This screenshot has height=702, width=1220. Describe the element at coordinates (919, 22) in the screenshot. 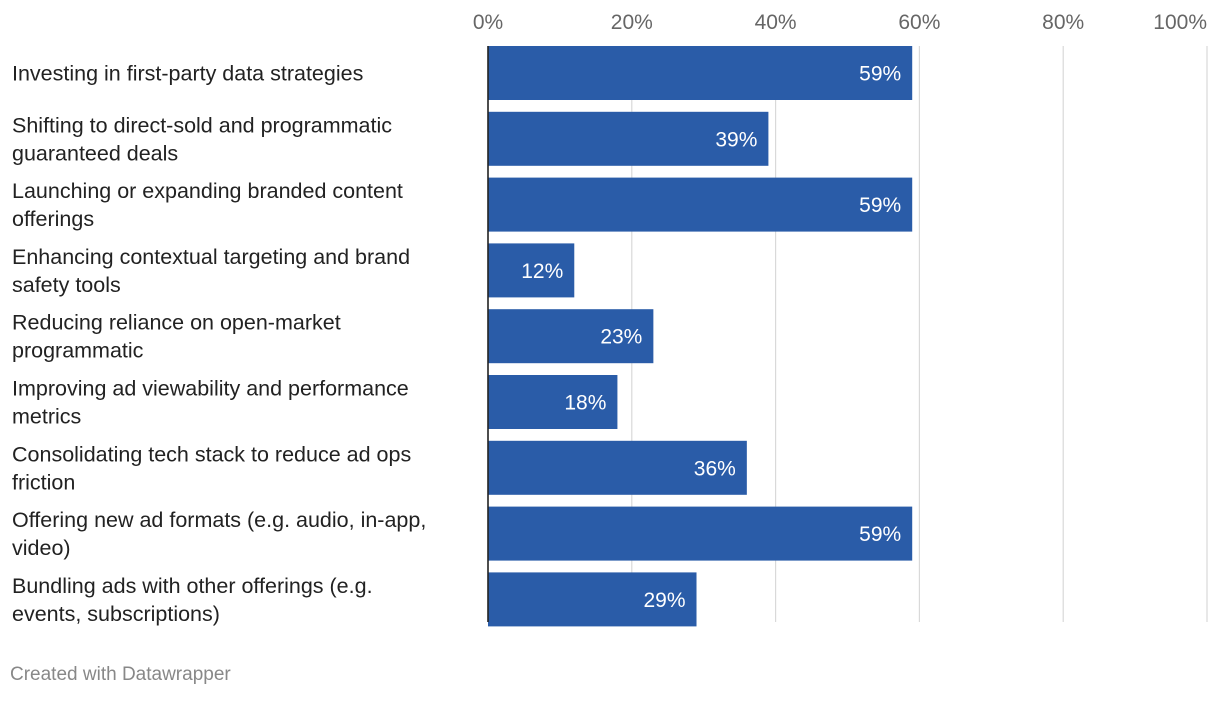

I see `x-tick-label: 60%` at that location.